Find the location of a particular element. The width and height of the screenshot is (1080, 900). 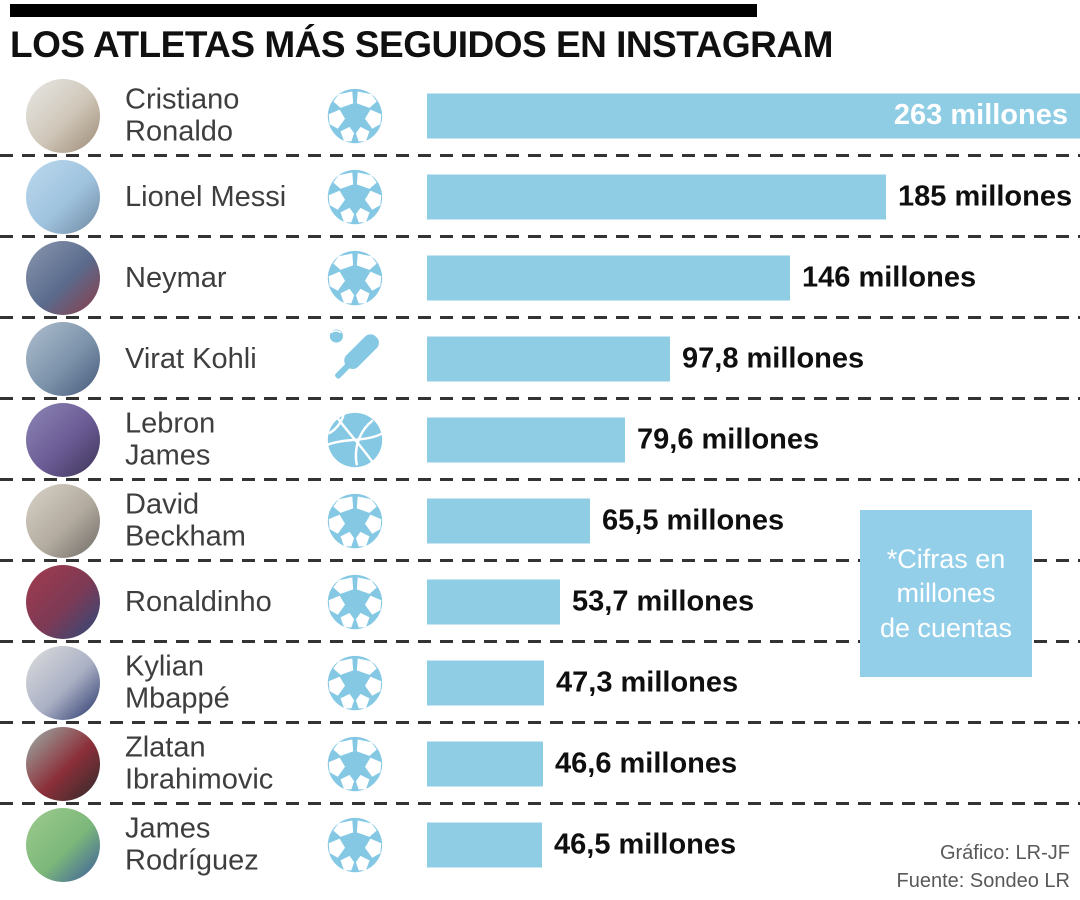

athlete-row: Cristiano Ronaldo 263 millones is located at coordinates (540, 116).